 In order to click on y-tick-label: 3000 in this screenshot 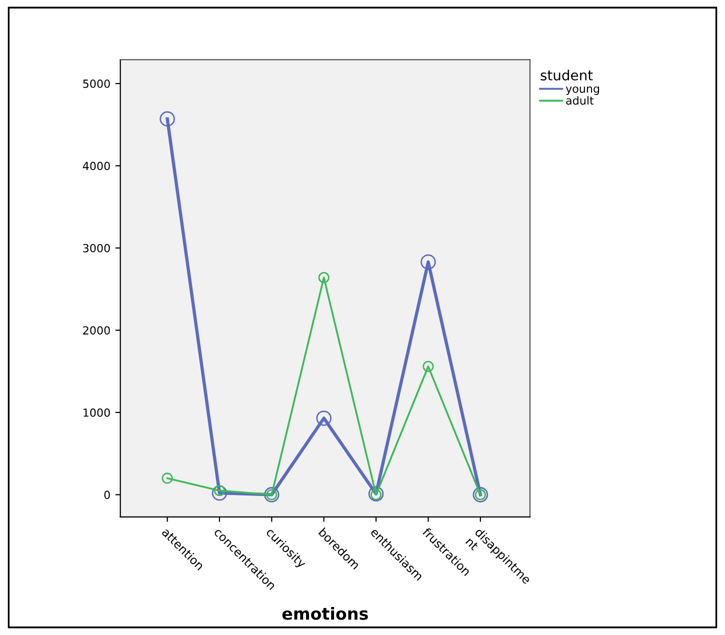, I will do `click(96, 248)`.